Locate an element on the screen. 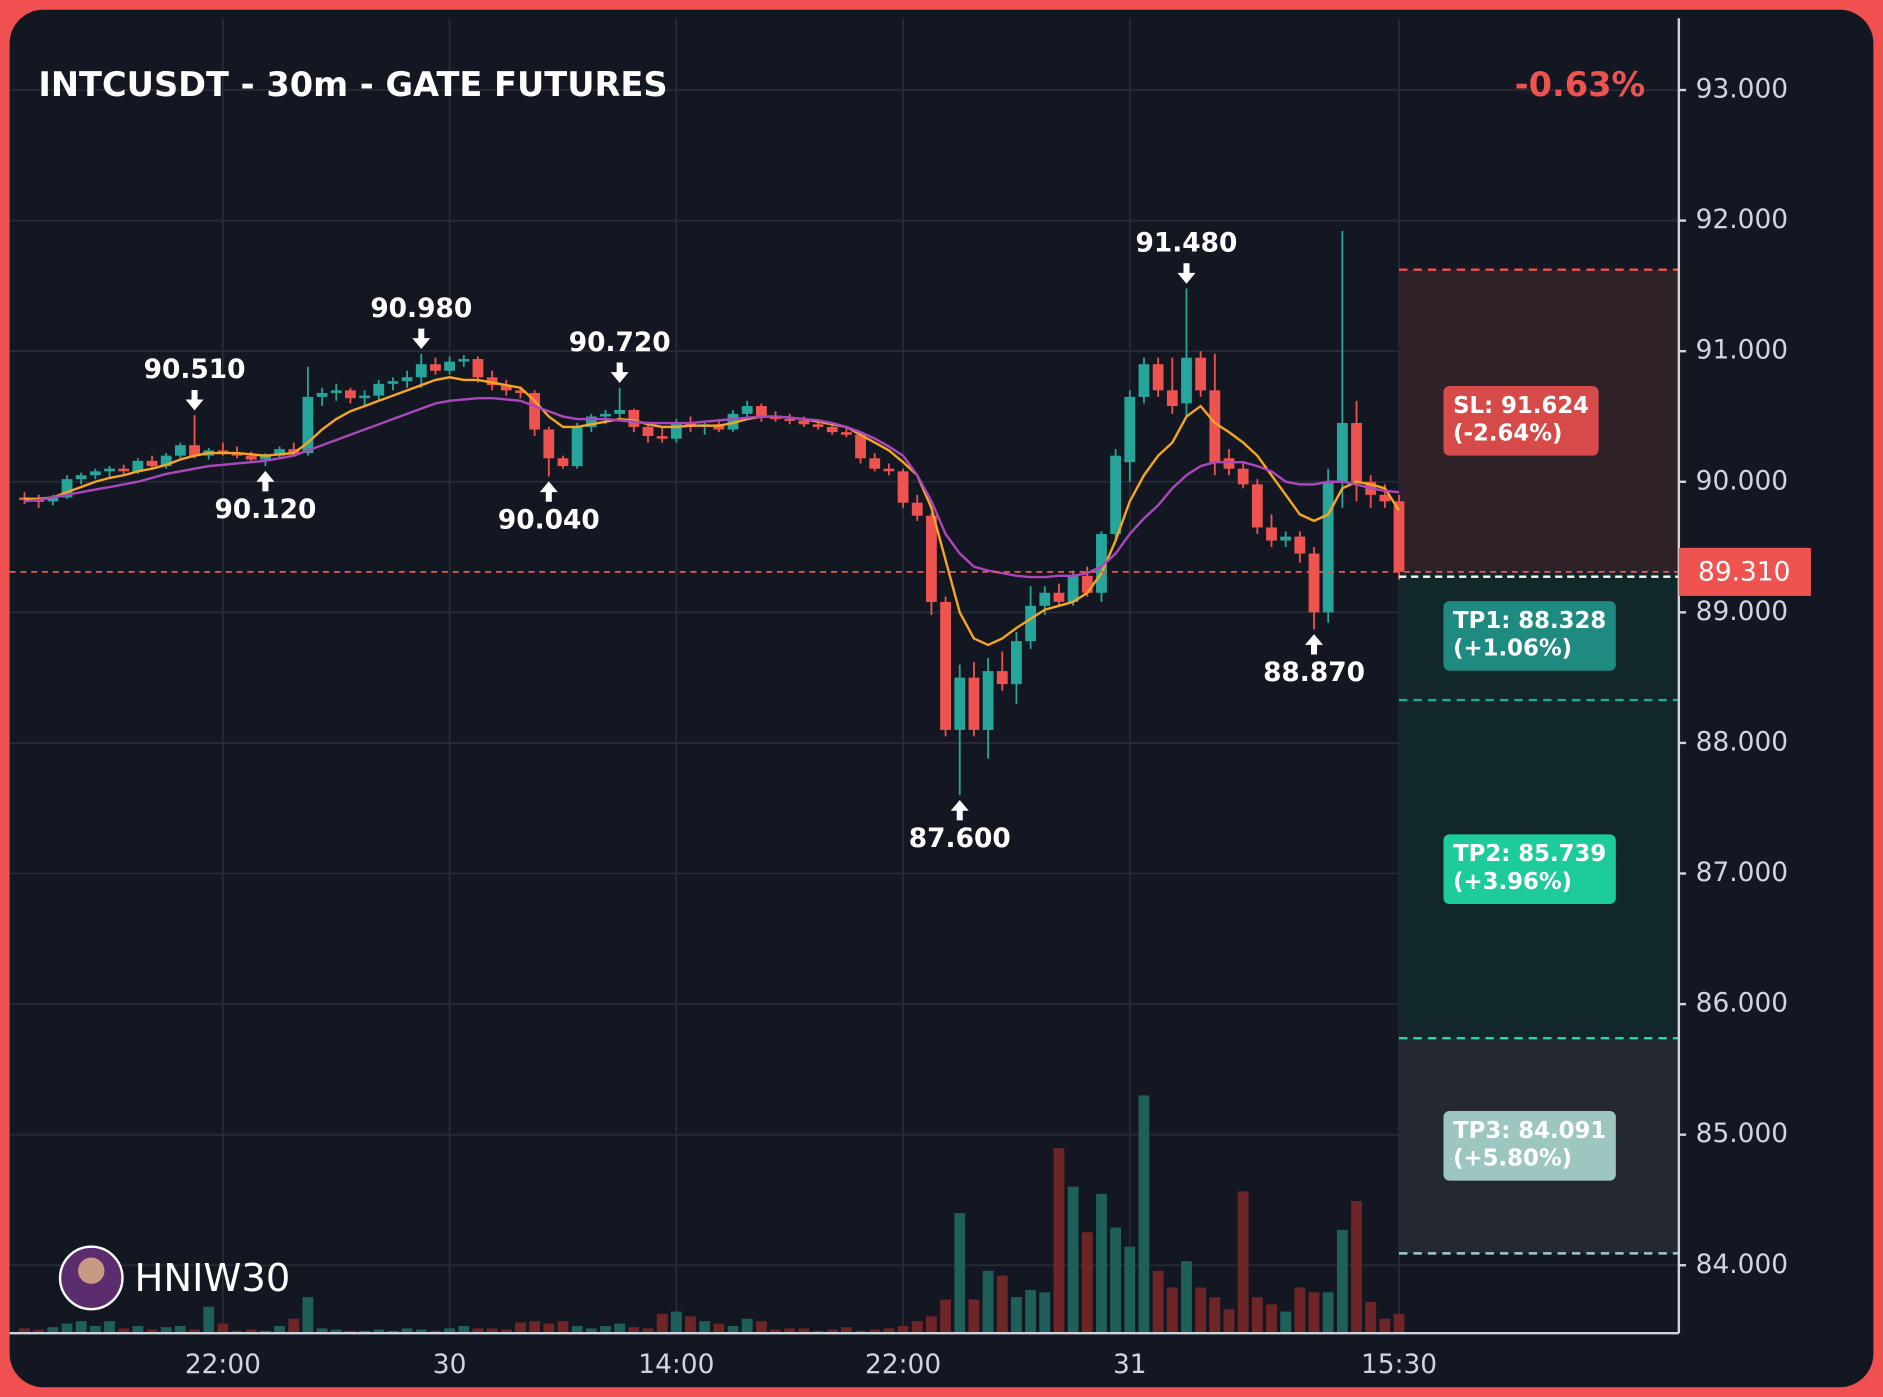  y-tick-label: 90.000 is located at coordinates (1742, 480).